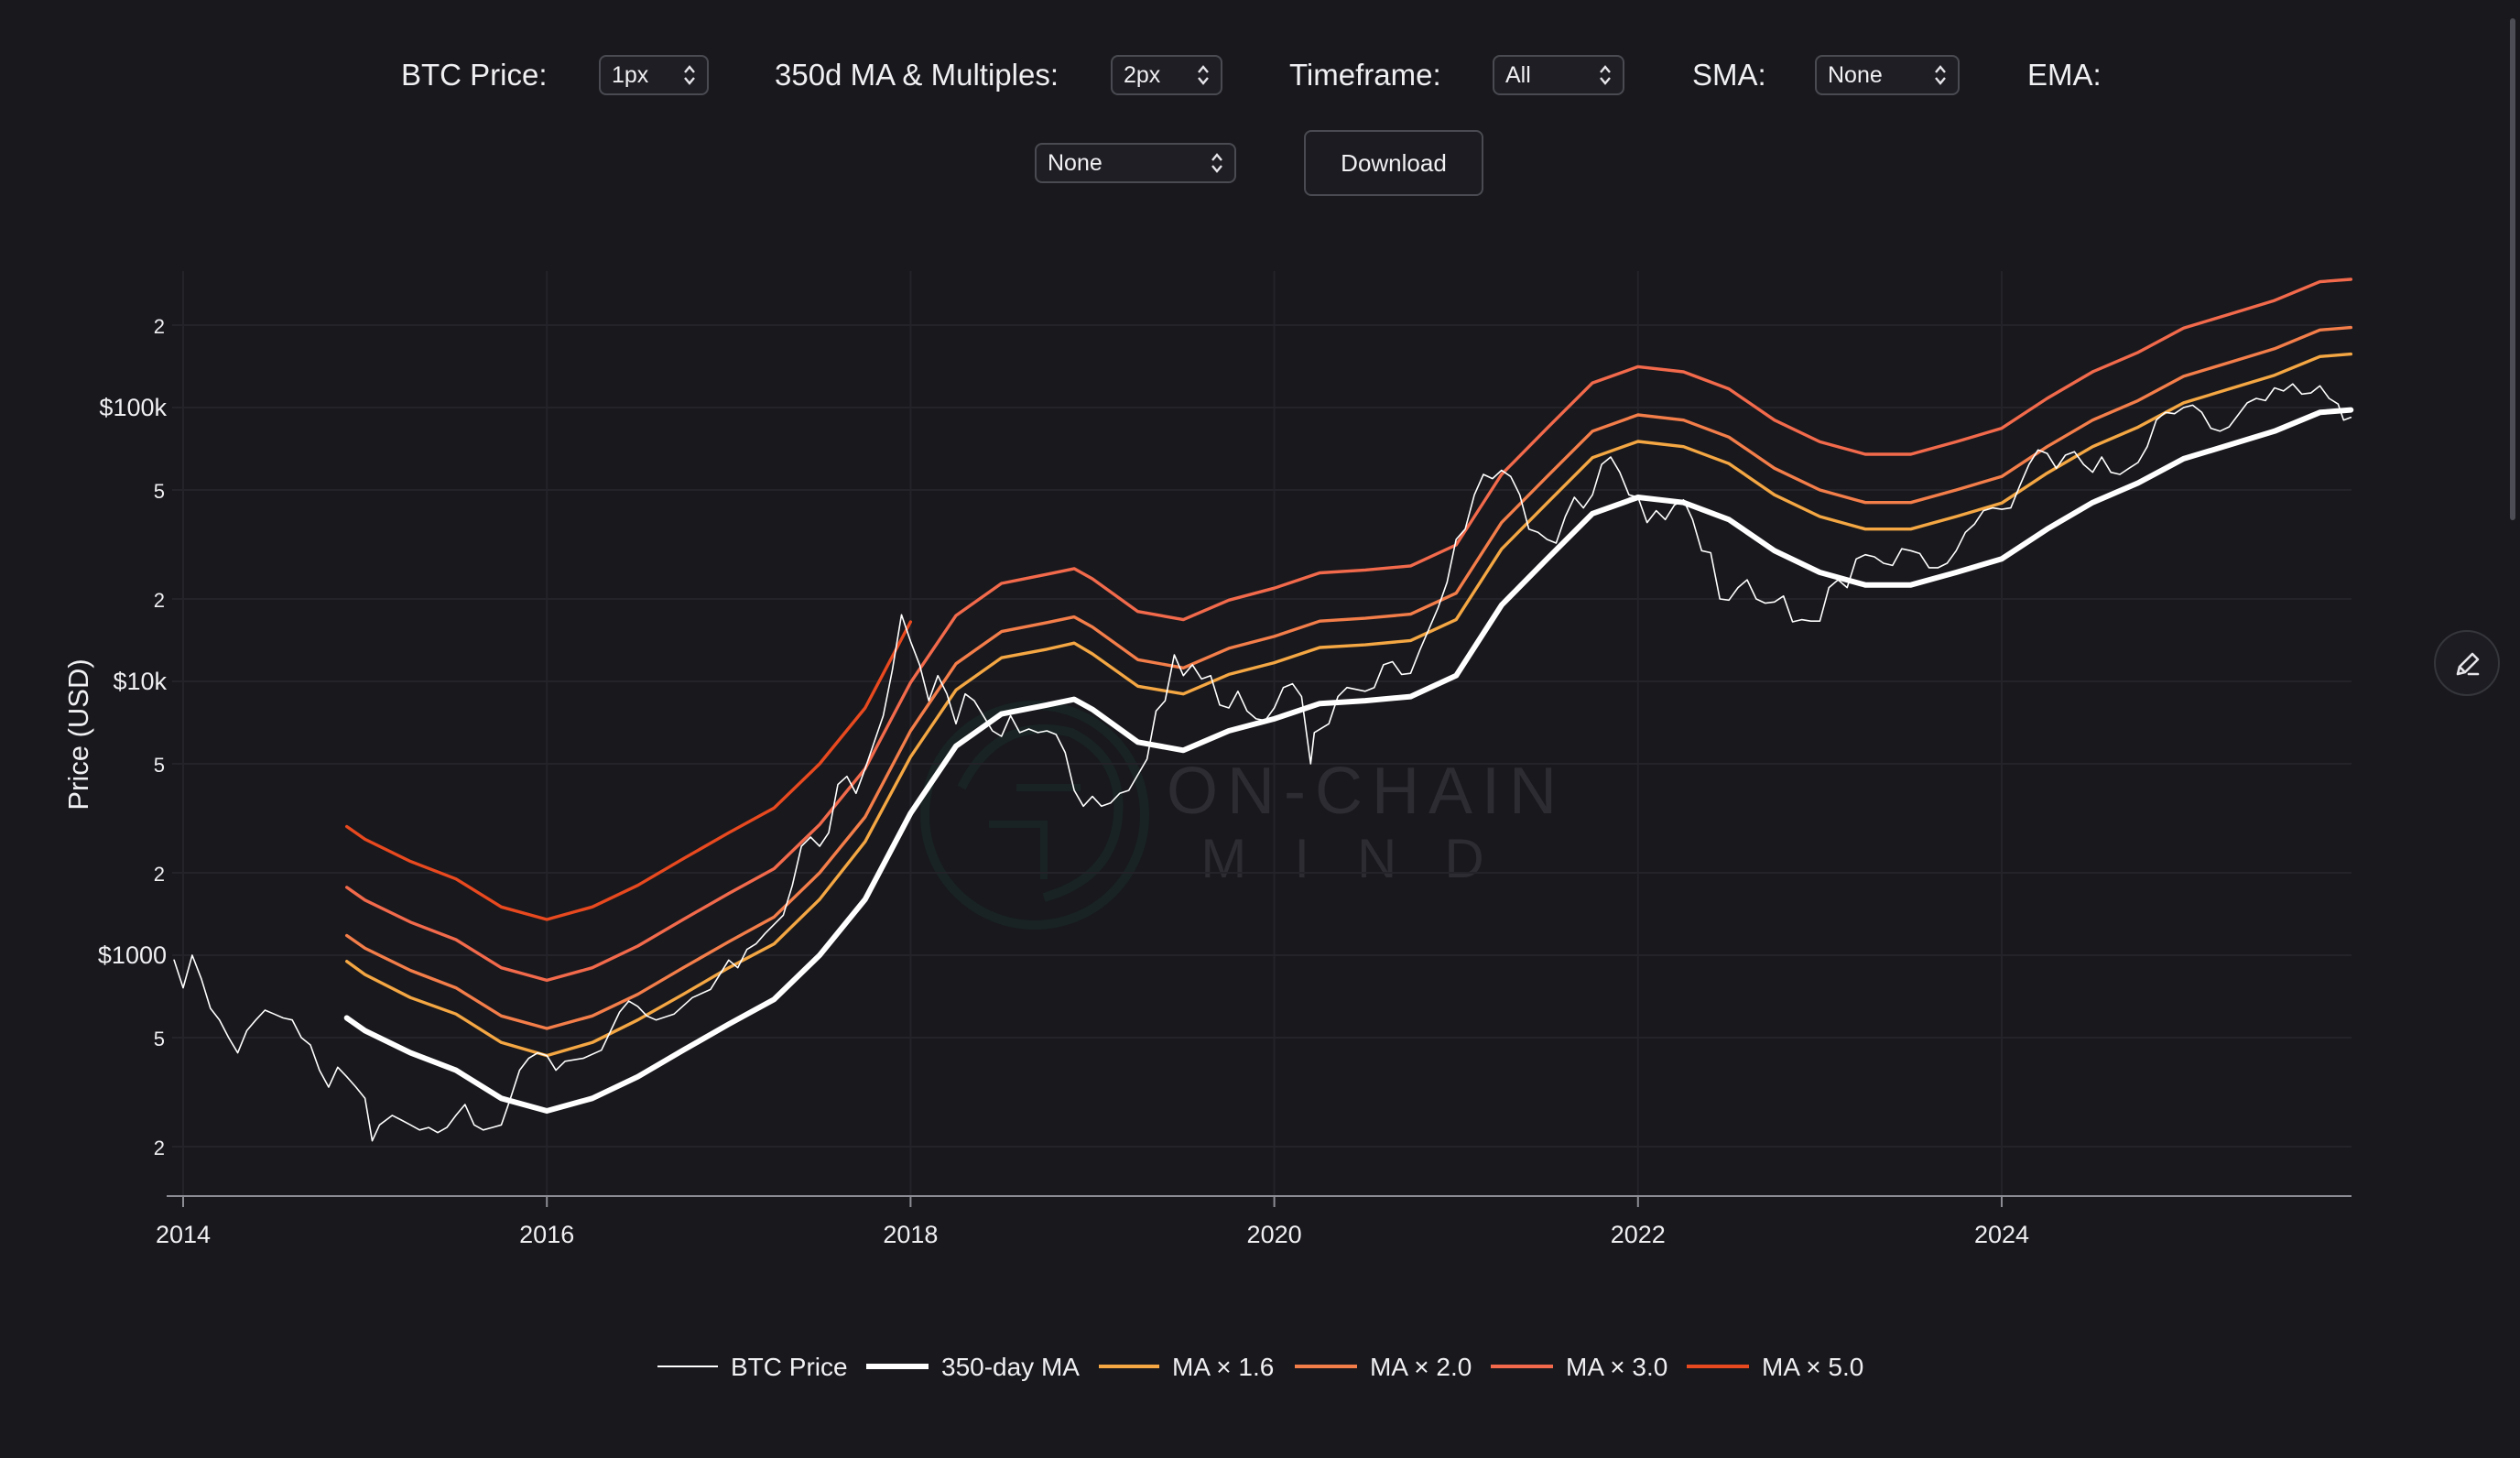 The image size is (2520, 1458). Describe the element at coordinates (546, 1234) in the screenshot. I see `x-tick-label: 2016` at that location.